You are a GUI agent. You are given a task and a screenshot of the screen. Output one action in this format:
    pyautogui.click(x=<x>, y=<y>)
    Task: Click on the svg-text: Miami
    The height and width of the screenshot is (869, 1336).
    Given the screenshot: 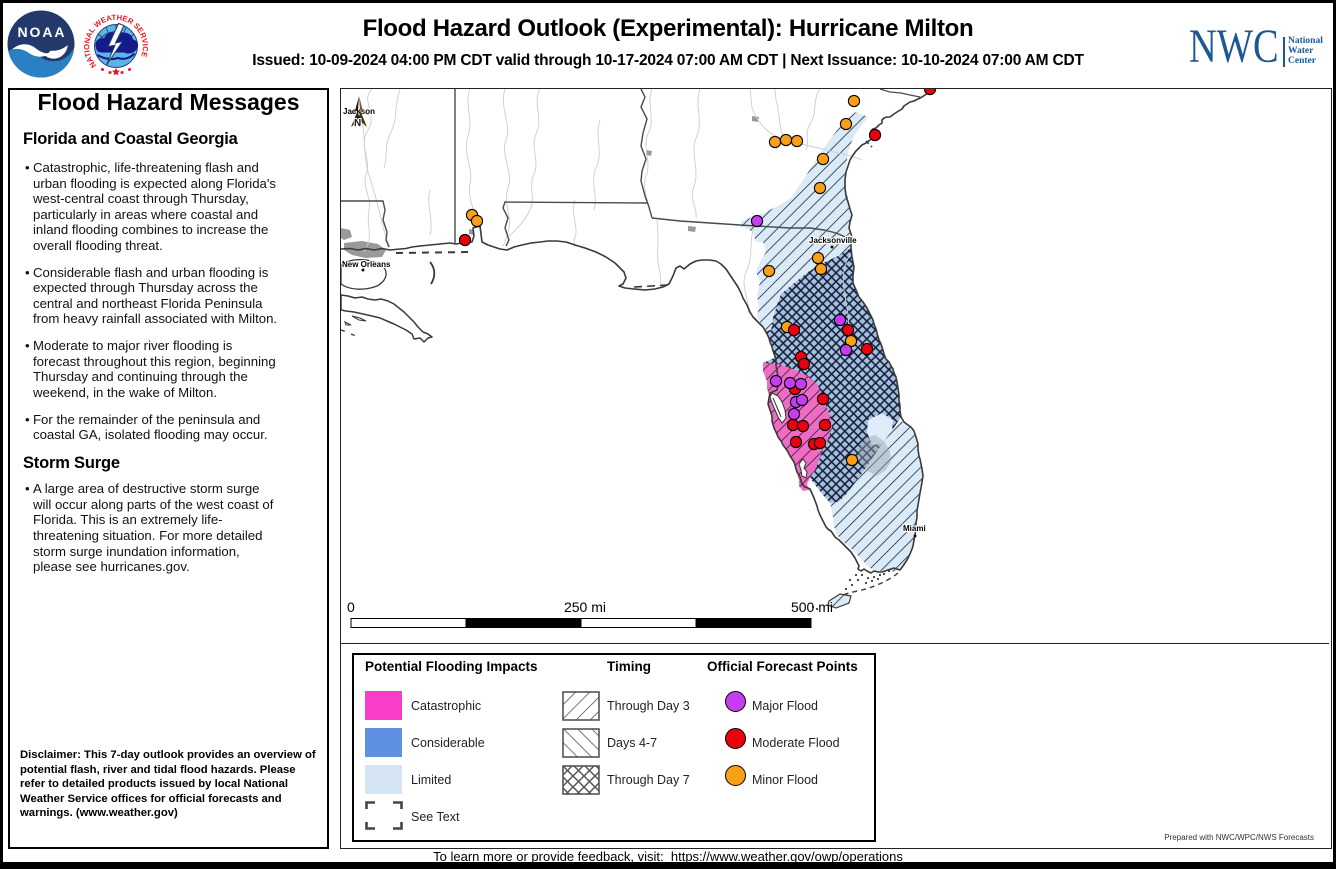 What is the action you would take?
    pyautogui.click(x=914, y=528)
    